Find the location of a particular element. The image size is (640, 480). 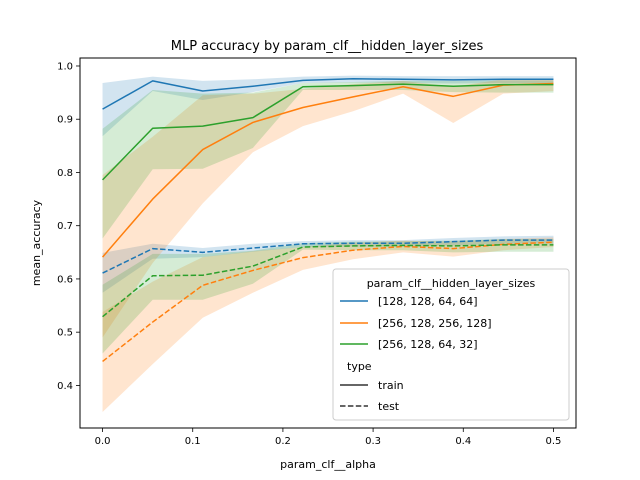

y-axis-ticks: 0.4 0.5 0.6 0.7 0.8 0.9 1.0 is located at coordinates (68, 226).